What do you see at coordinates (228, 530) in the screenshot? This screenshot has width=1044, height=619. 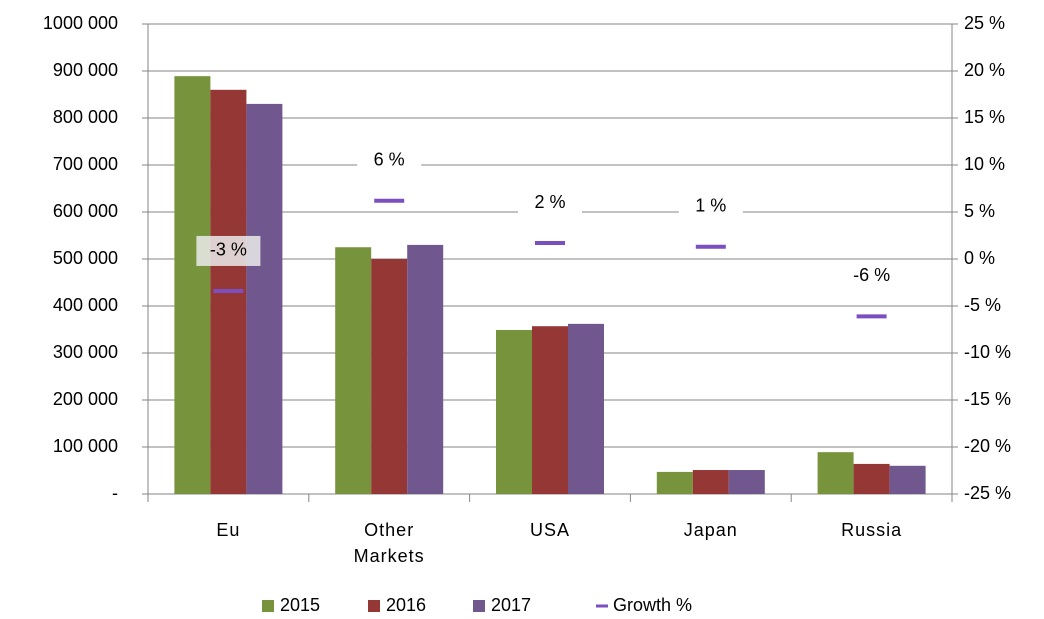 I see `x-tick-label: Eu` at bounding box center [228, 530].